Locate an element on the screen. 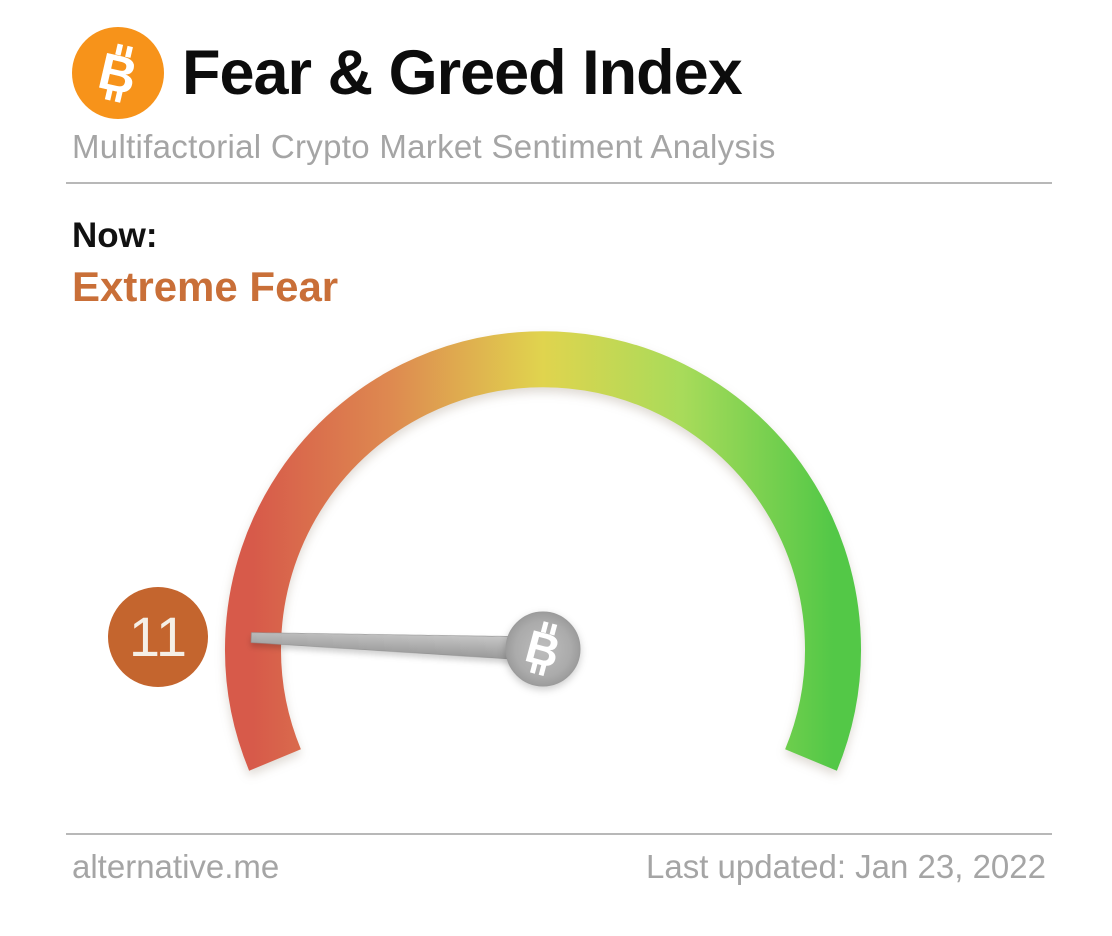  last-updated: Last updated: Jan 23, 2022 is located at coordinates (846, 866).